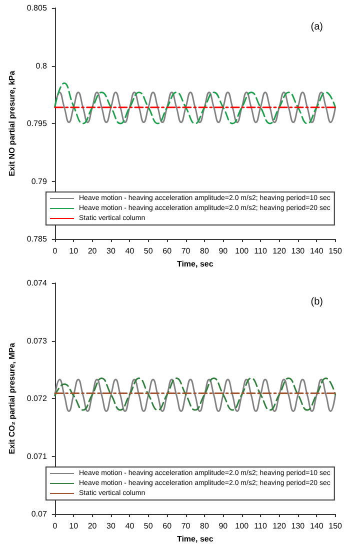 This screenshot has width=345, height=550. What do you see at coordinates (37, 239) in the screenshot?
I see `y-tick-label: 0.785` at bounding box center [37, 239].